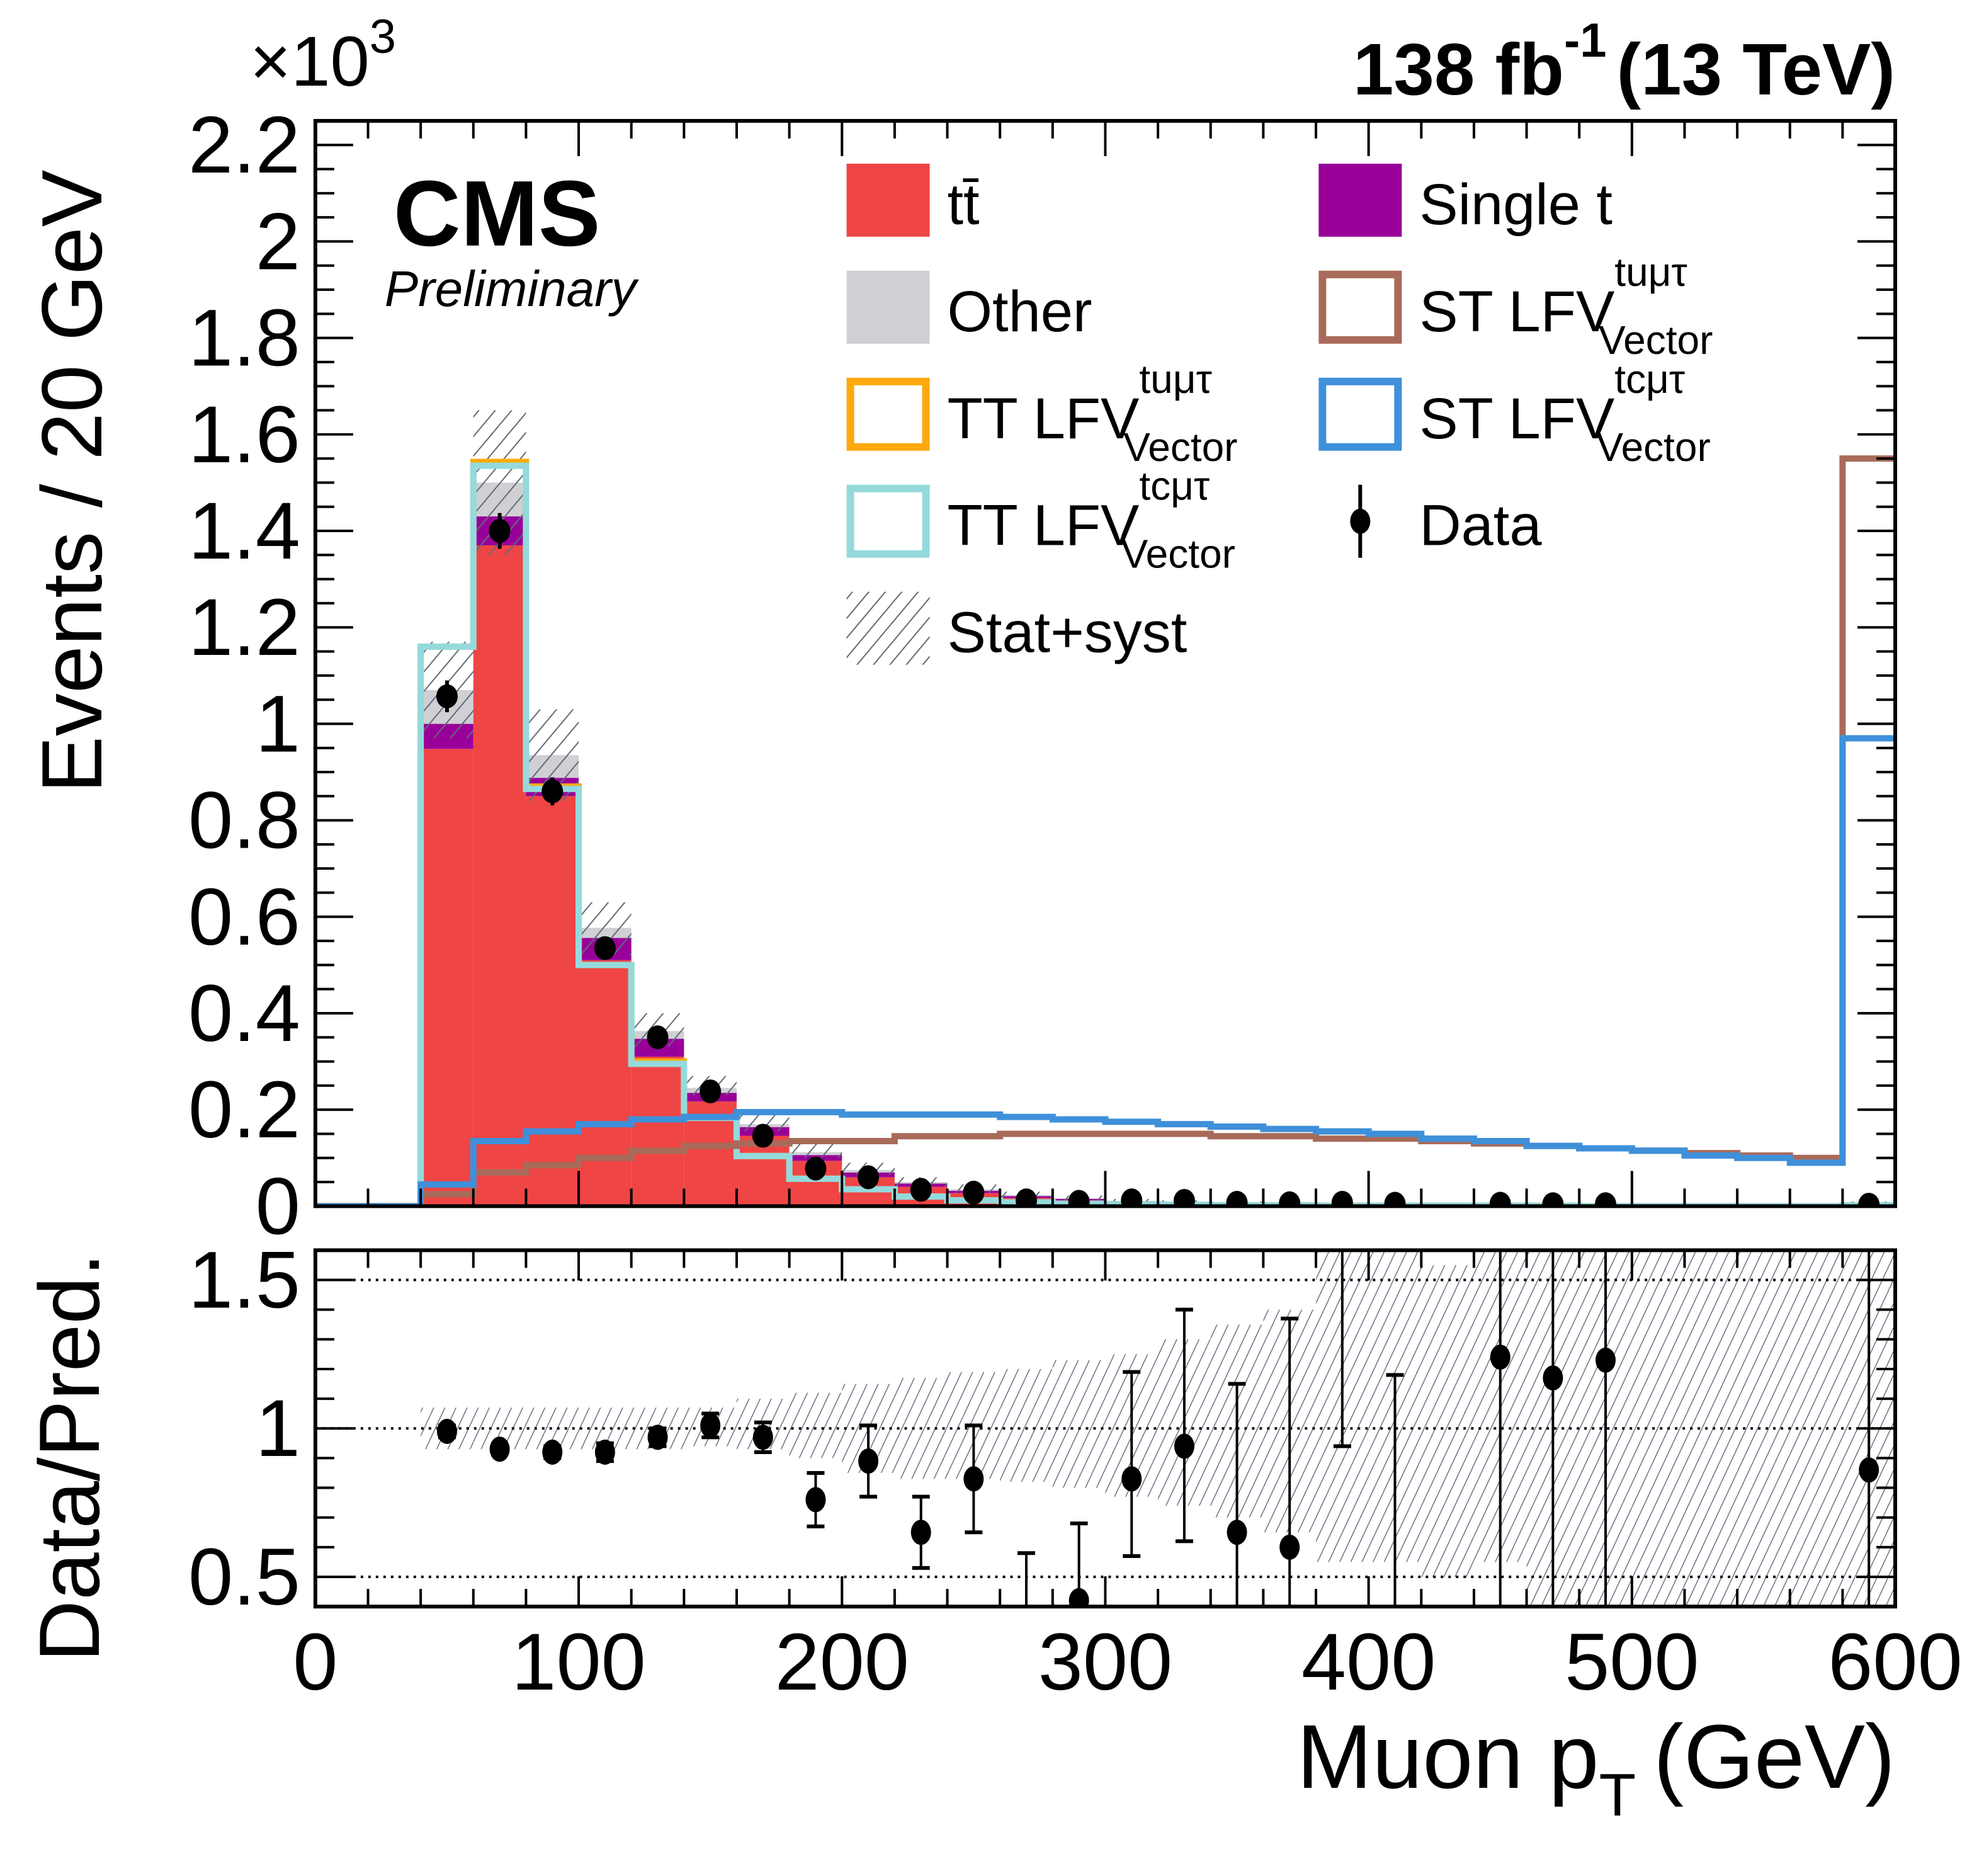 The width and height of the screenshot is (1984, 1876). Describe the element at coordinates (244, 435) in the screenshot. I see `y-tick-label: 1.6` at that location.